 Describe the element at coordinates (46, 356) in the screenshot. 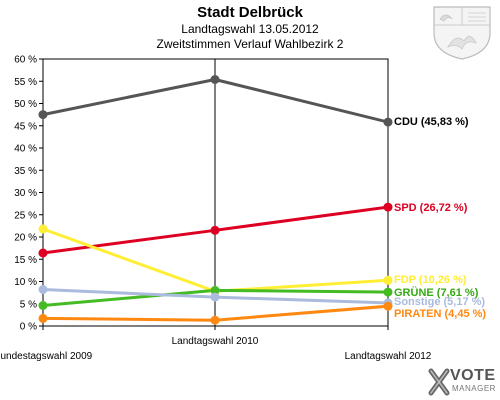

I see `x-tick-label: Bundestagswahl 2009` at that location.